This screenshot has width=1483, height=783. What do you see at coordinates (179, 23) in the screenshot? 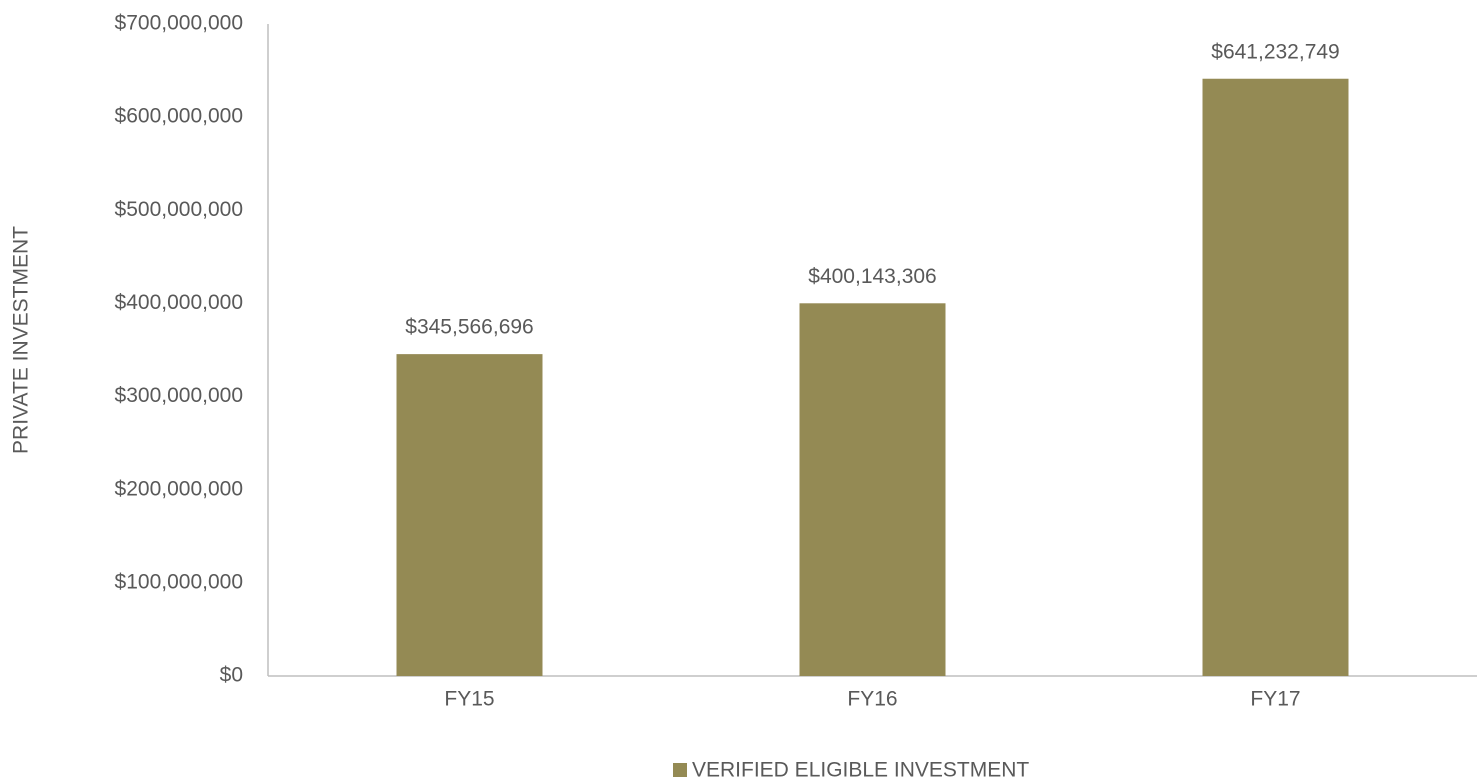
I see `y-tick-label: $700,000,000` at bounding box center [179, 23].